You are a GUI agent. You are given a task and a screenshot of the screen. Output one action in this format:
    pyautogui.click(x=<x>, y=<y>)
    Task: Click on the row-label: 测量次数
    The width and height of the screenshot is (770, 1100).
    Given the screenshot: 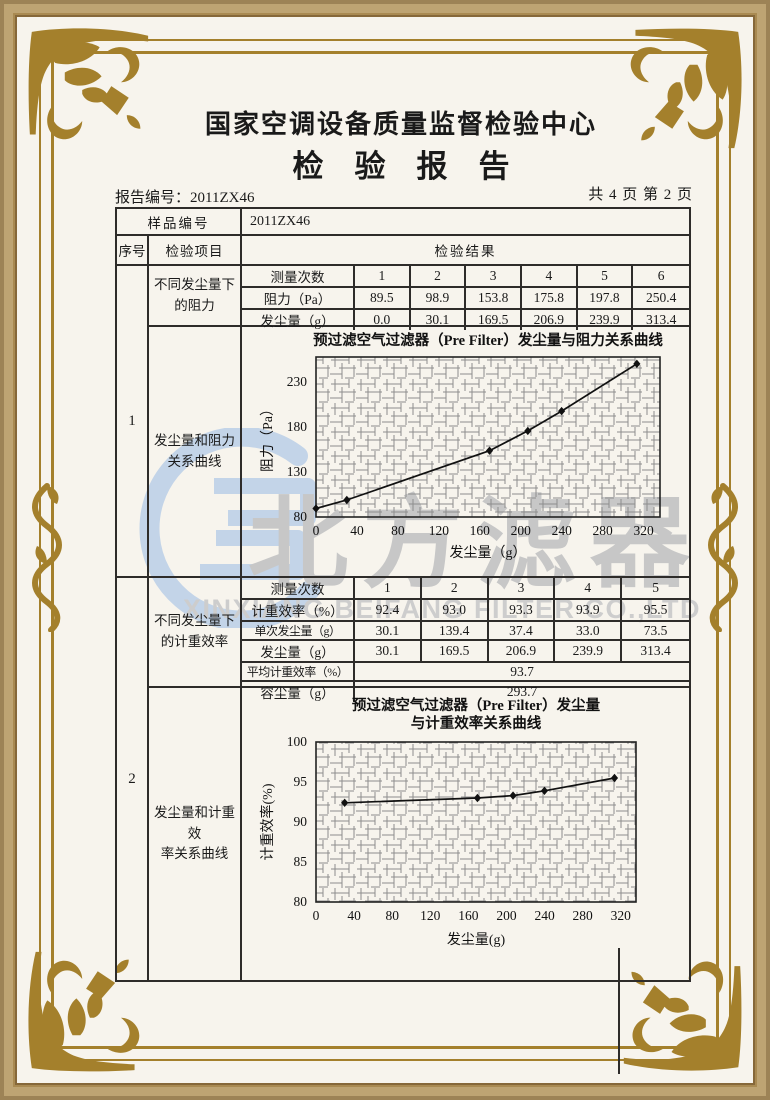 What is the action you would take?
    pyautogui.click(x=298, y=277)
    